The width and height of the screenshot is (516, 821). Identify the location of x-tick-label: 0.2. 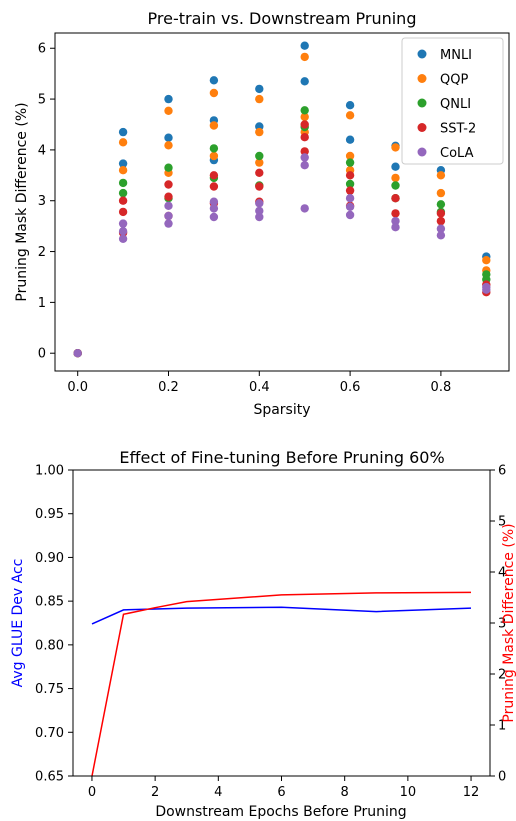
(168, 387).